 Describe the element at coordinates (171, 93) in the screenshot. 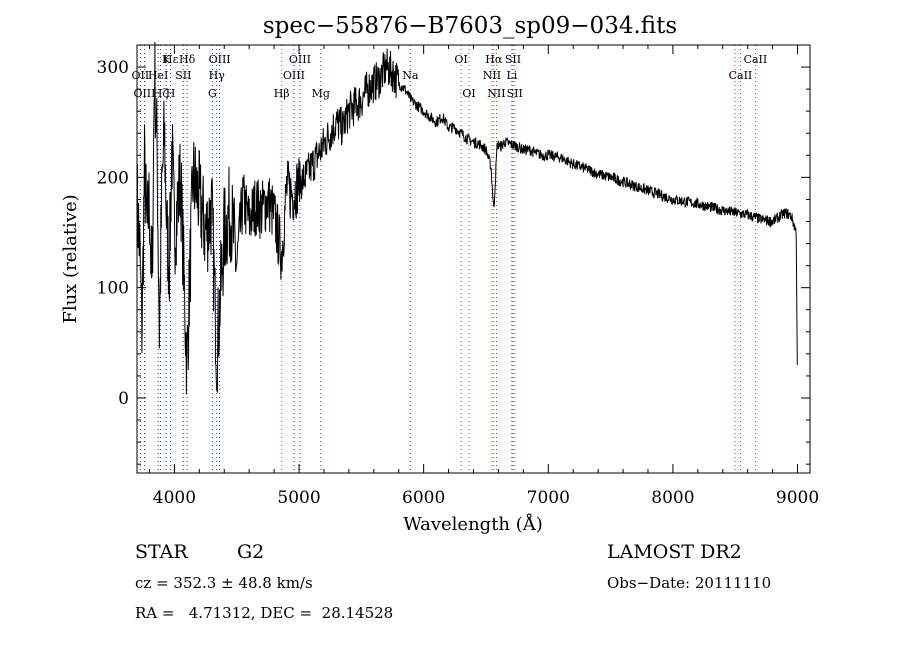

I see `line-label: H` at that location.